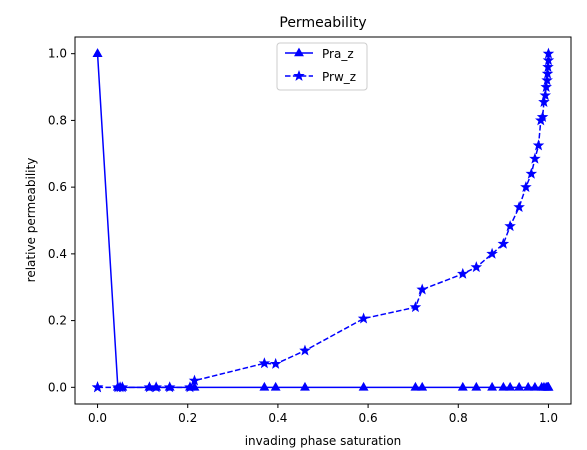  What do you see at coordinates (187, 418) in the screenshot?
I see `x-tick-label: 0.2` at bounding box center [187, 418].